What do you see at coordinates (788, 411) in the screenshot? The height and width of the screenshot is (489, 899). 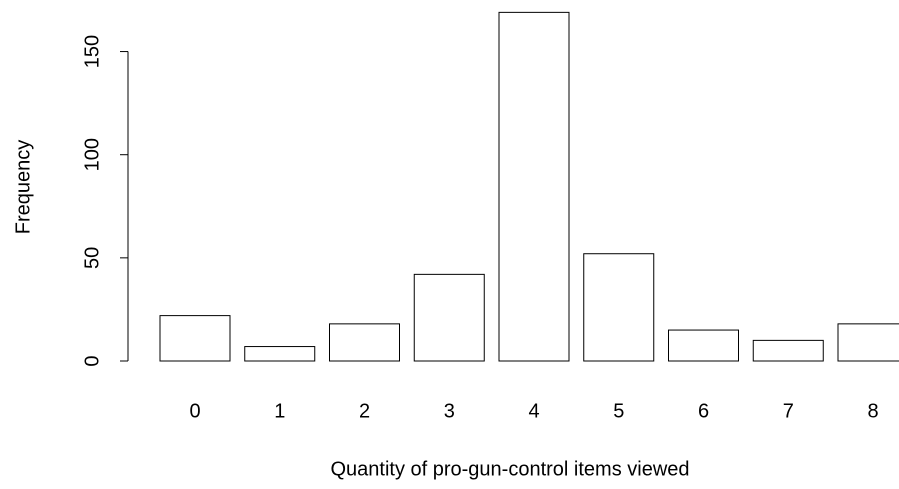 I see `x-tick-label: 7` at bounding box center [788, 411].